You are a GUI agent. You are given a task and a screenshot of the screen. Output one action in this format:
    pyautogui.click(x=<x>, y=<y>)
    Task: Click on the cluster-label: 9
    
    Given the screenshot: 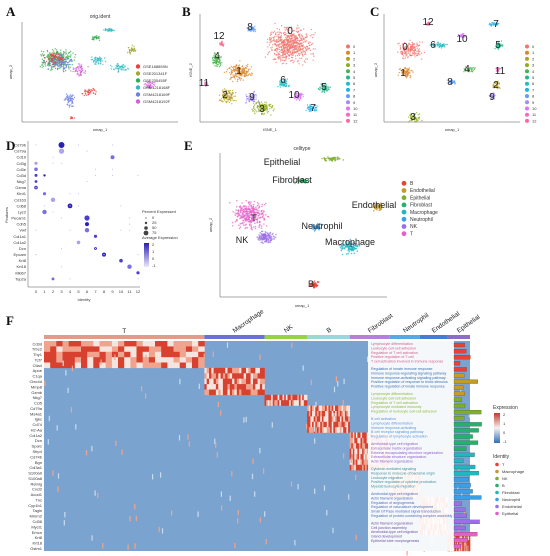 What is the action you would take?
    pyautogui.click(x=252, y=97)
    